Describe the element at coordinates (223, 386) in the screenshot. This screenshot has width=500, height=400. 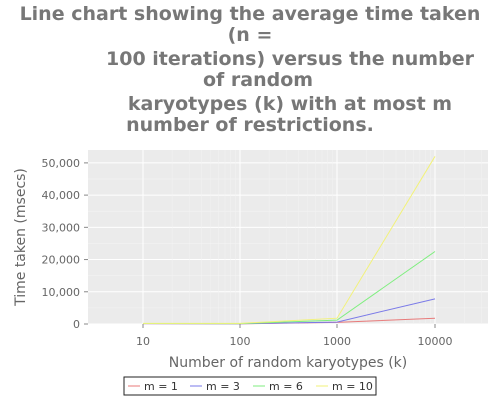
I see `legend-label: m = 3` at that location.